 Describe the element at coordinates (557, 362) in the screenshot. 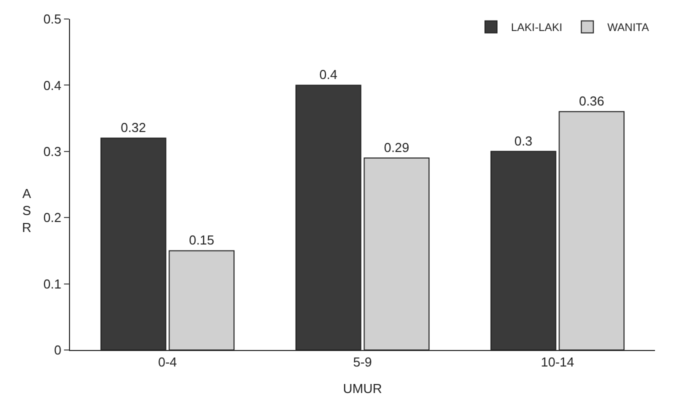

I see `x-tick-label: 10-14` at that location.